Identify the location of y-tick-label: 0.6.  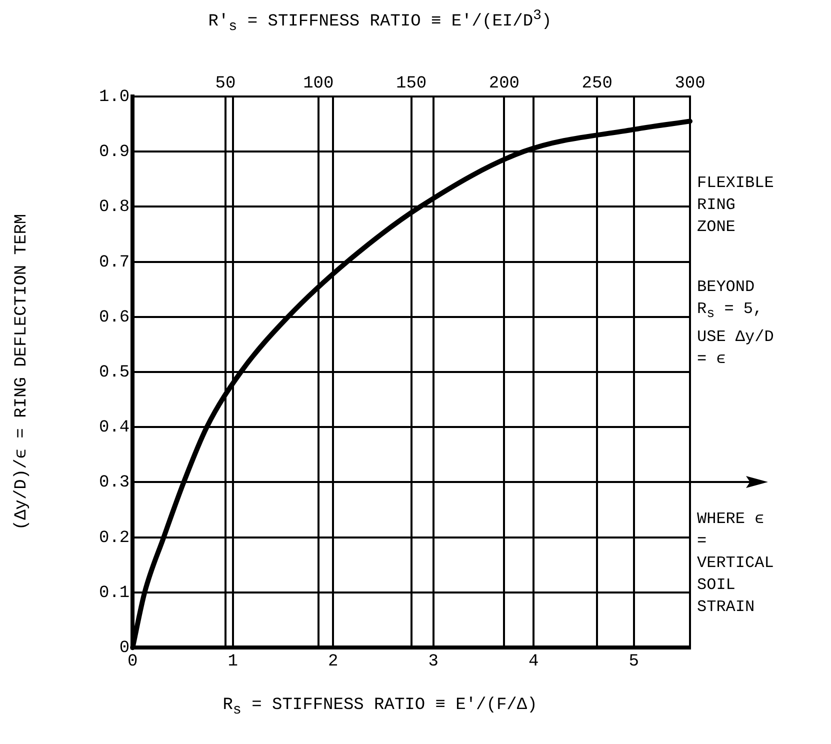
(114, 318).